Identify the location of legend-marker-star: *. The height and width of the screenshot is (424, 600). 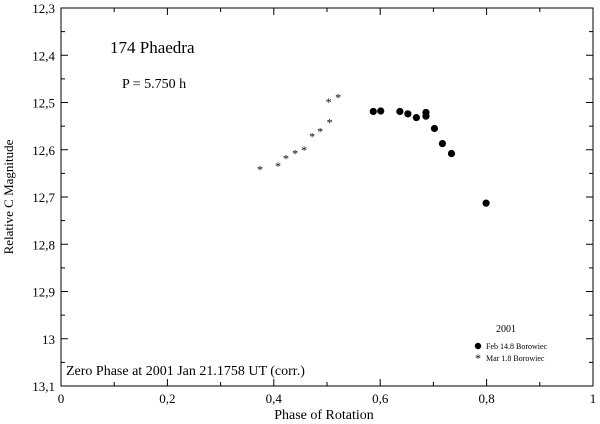
(478, 358).